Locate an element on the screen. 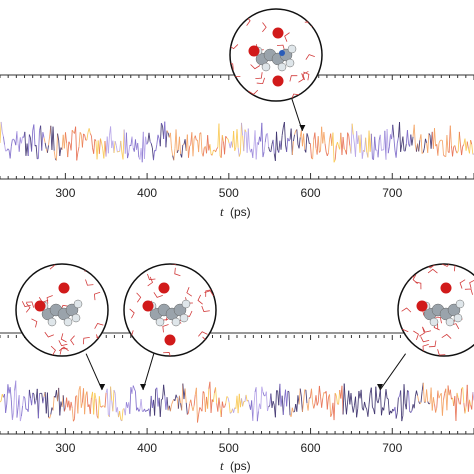  x-tick-label: 500 is located at coordinates (229, 448).